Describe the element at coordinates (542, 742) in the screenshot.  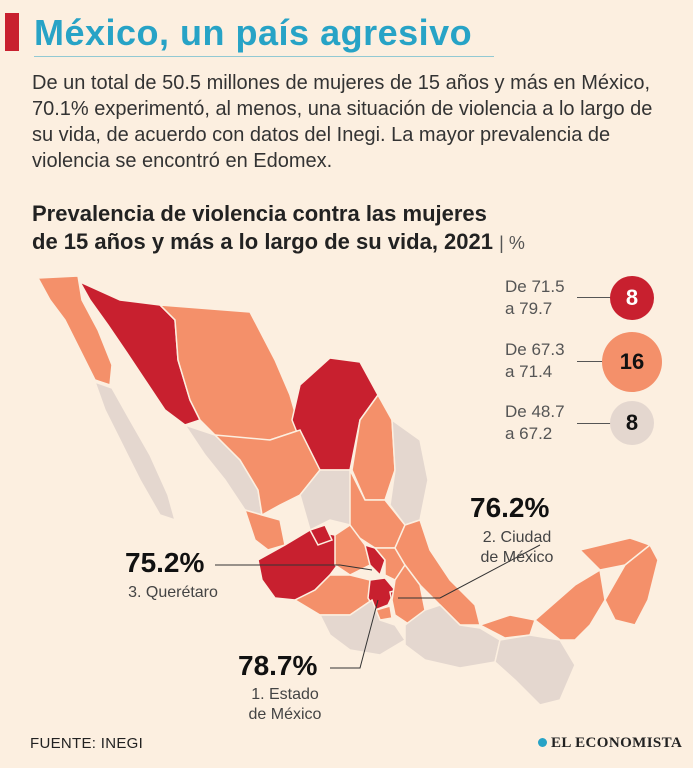
I see `brand-dot-icon` at that location.